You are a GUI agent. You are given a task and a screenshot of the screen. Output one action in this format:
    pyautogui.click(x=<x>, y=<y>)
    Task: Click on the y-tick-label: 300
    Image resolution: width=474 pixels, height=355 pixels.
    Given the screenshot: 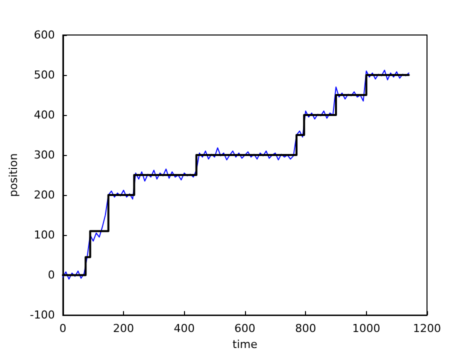 What is the action you would take?
    pyautogui.click(x=44, y=155)
    